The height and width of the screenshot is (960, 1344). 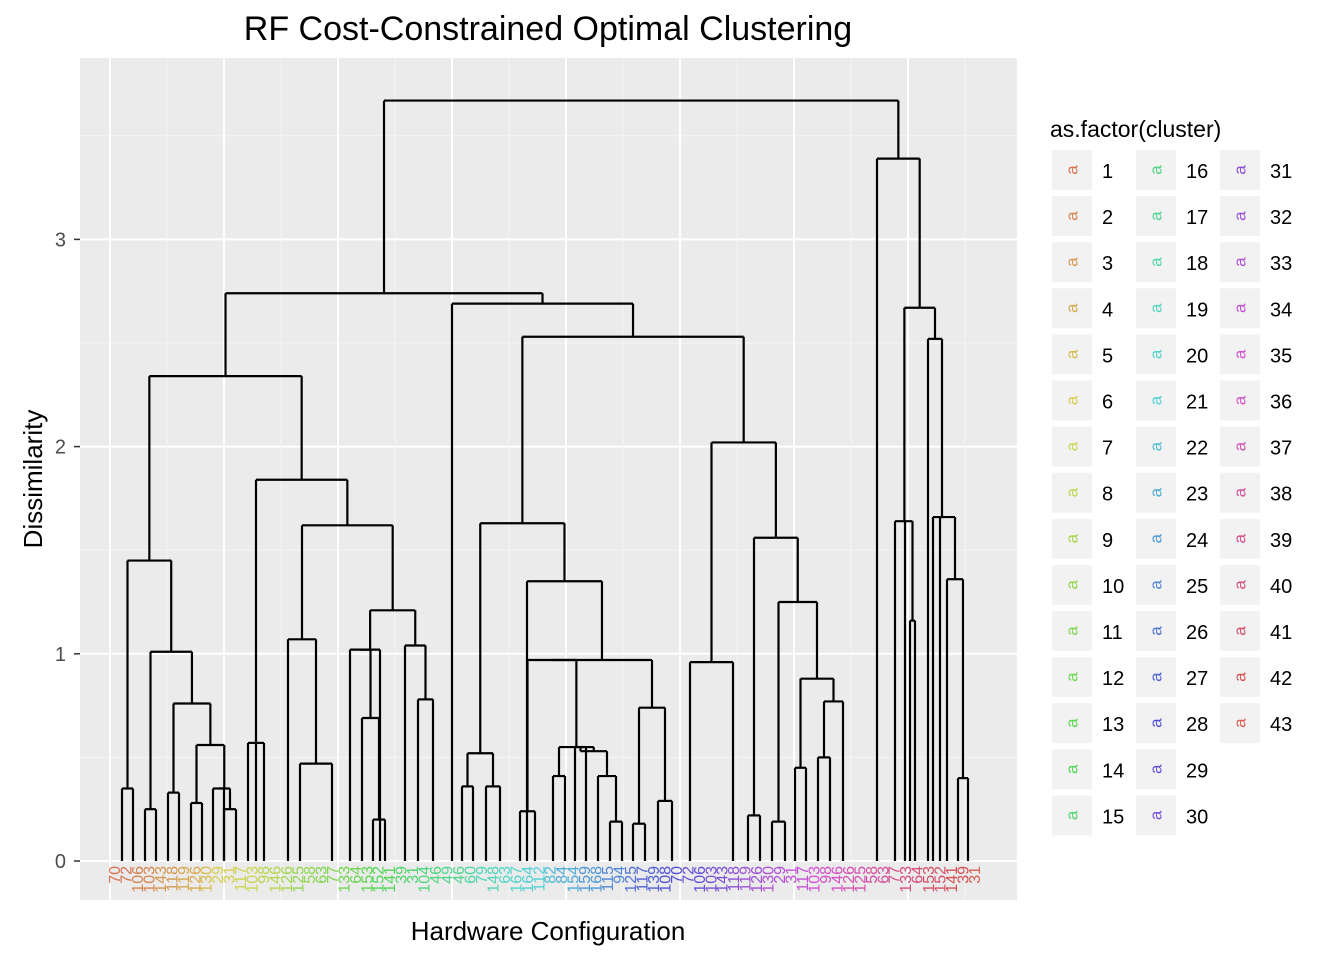 I want to click on y-tick-label: 1, so click(x=60, y=655).